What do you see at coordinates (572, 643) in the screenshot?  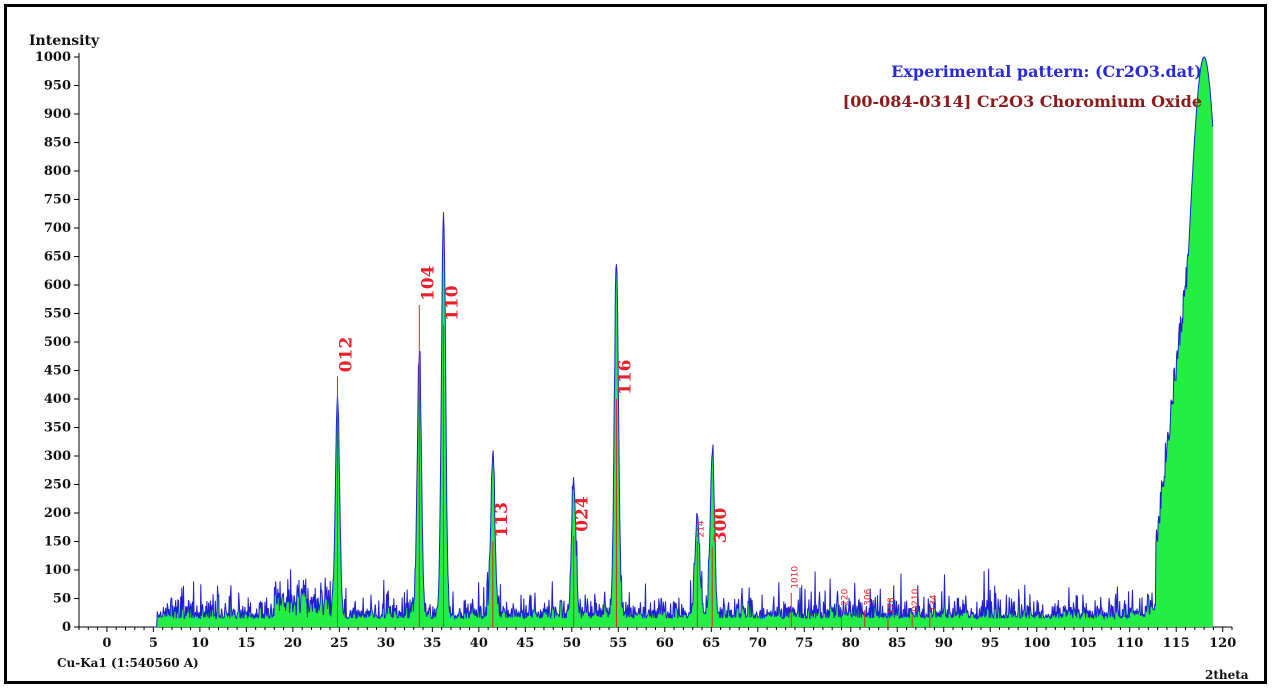 I see `x-tick-label: 50` at bounding box center [572, 643].